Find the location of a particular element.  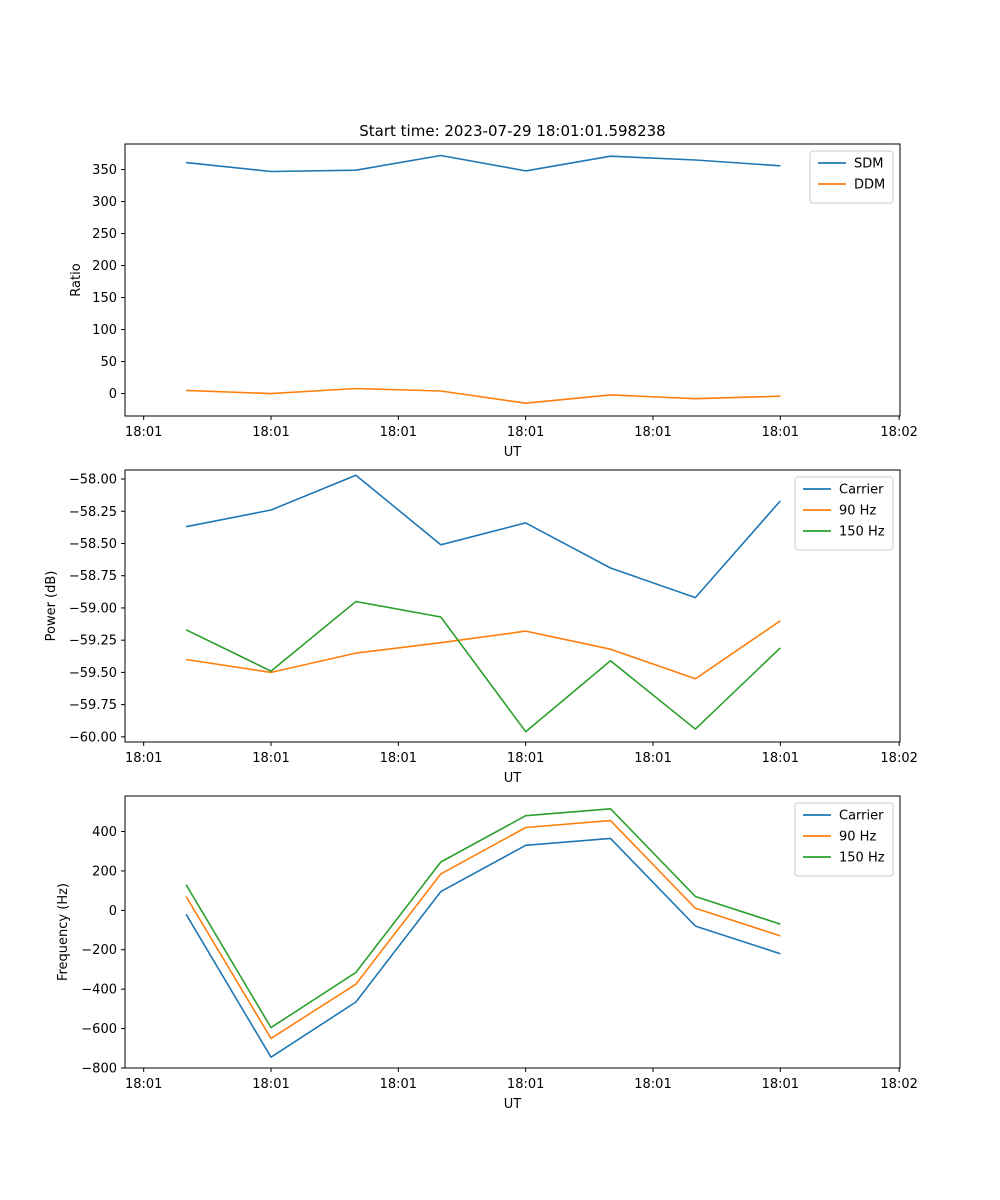

legend-label: DDM is located at coordinates (869, 185).